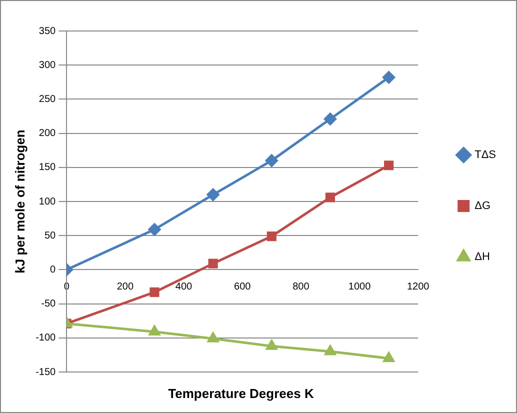 Image resolution: width=517 pixels, height=413 pixels. What do you see at coordinates (20, 202) in the screenshot?
I see `y-axis-title: kJ per mole of nitrogen` at bounding box center [20, 202].